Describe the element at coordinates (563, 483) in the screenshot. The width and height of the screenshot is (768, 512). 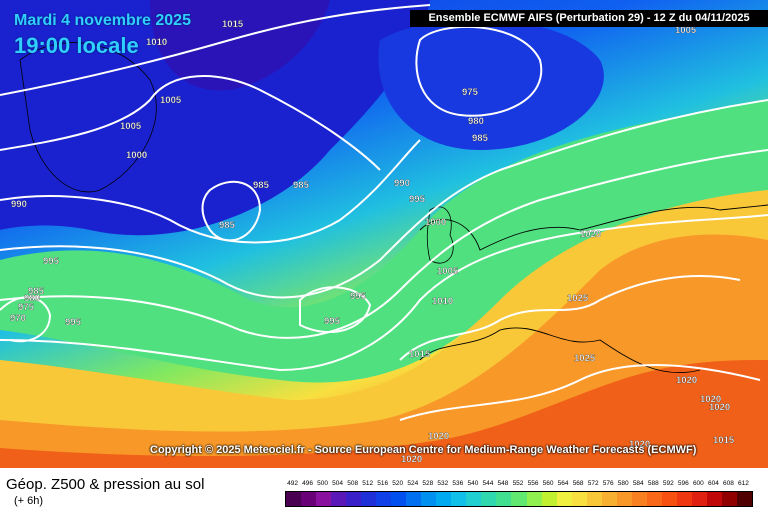
I see `legend-tick: 564` at that location.